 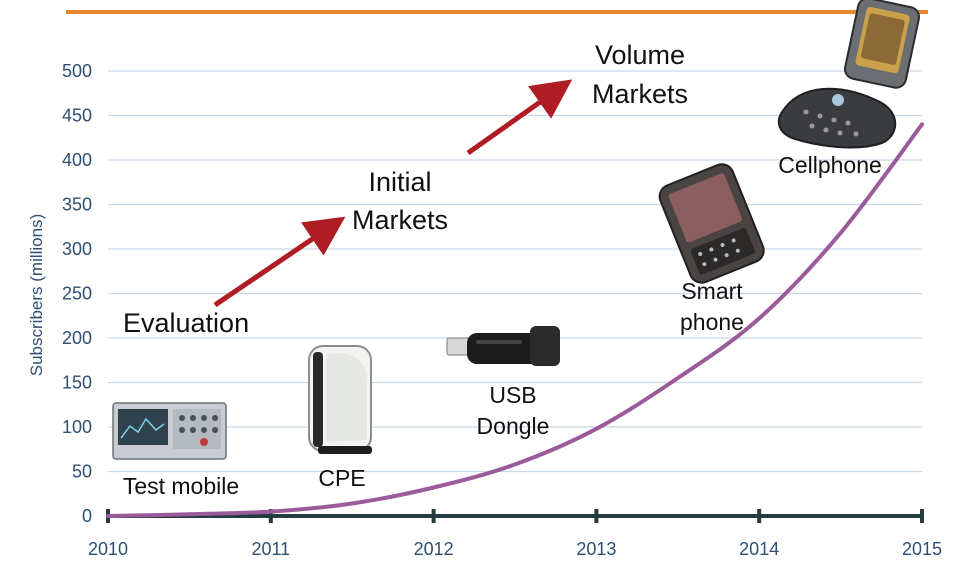 I want to click on cpe-router-icon, so click(x=340, y=399).